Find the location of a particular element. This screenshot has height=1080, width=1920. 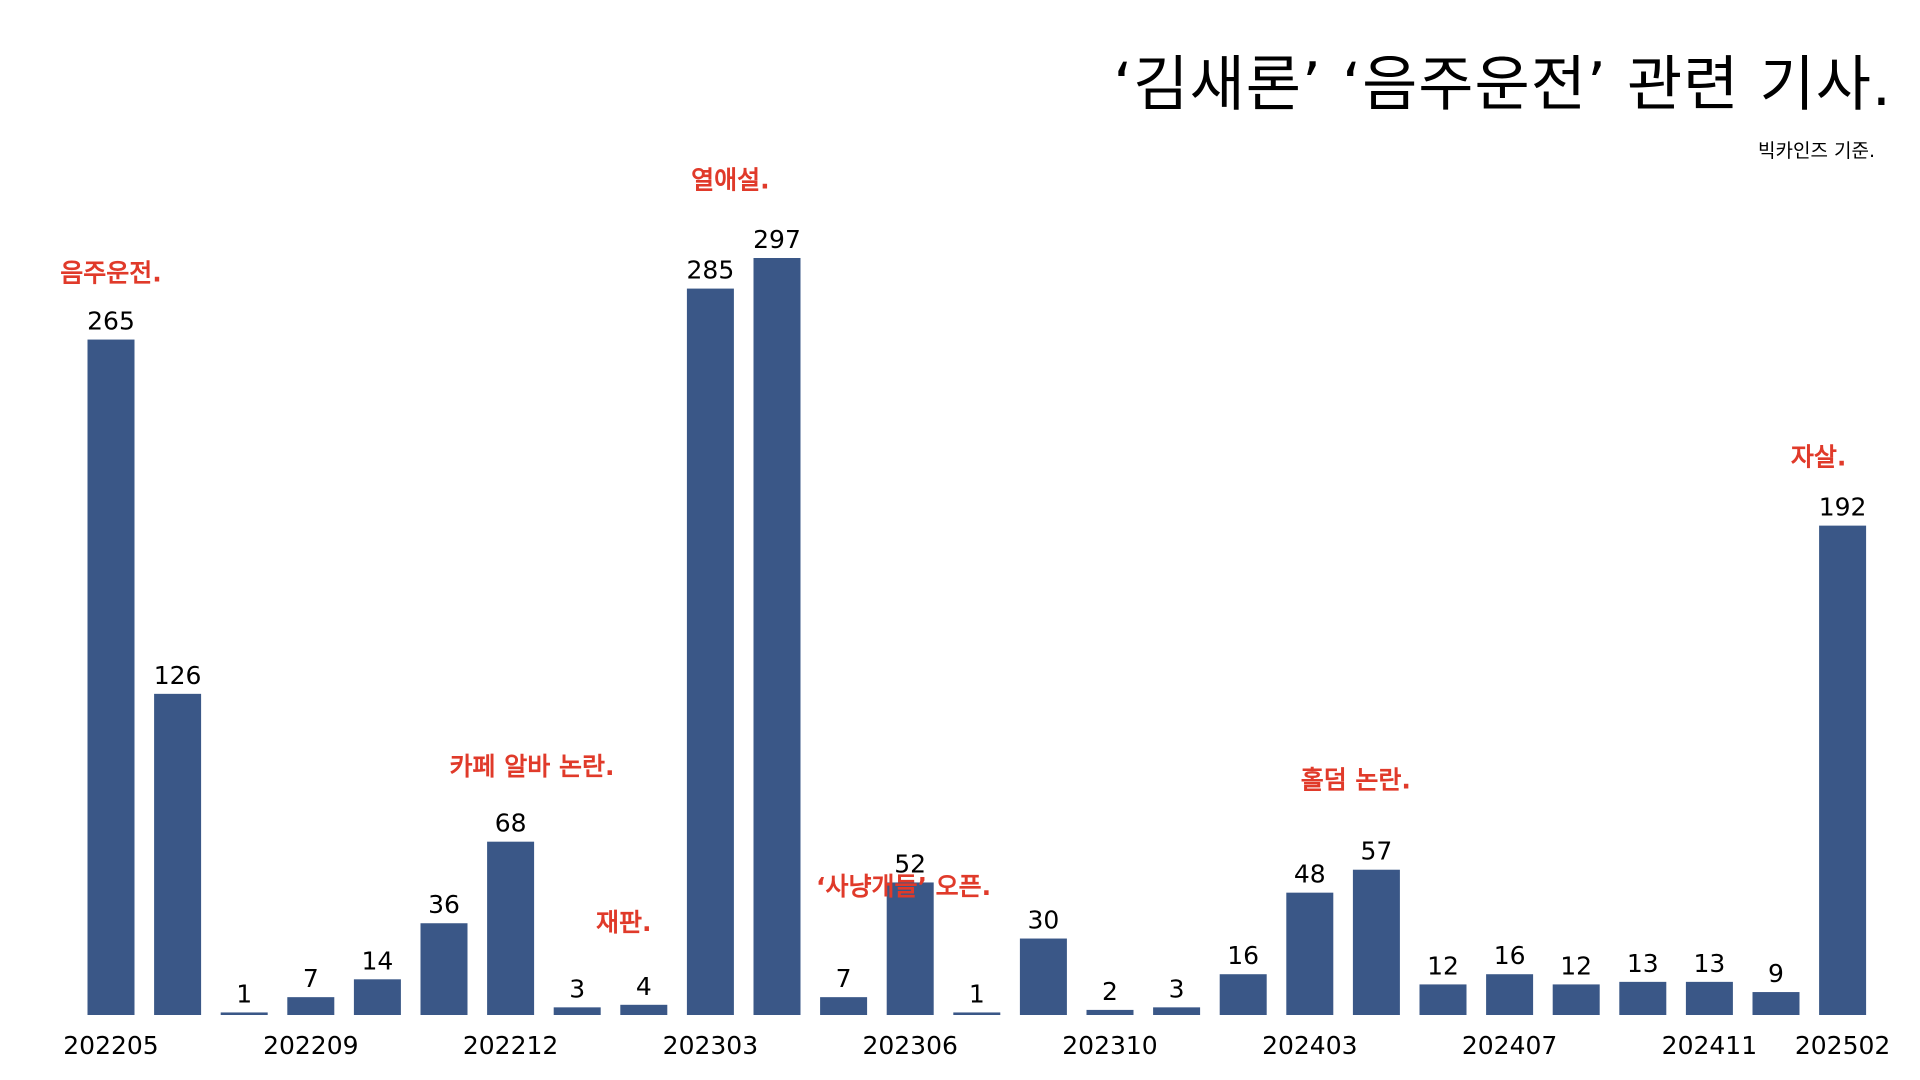

annotation-label: 카페 알바 논란. is located at coordinates (532, 766).